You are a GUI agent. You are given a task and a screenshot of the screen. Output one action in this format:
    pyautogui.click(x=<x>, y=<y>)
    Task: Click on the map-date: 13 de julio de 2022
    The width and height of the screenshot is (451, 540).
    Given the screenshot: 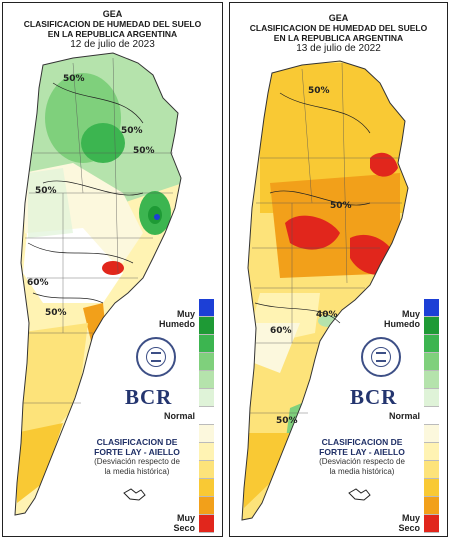 What is the action you would take?
    pyautogui.click(x=338, y=48)
    